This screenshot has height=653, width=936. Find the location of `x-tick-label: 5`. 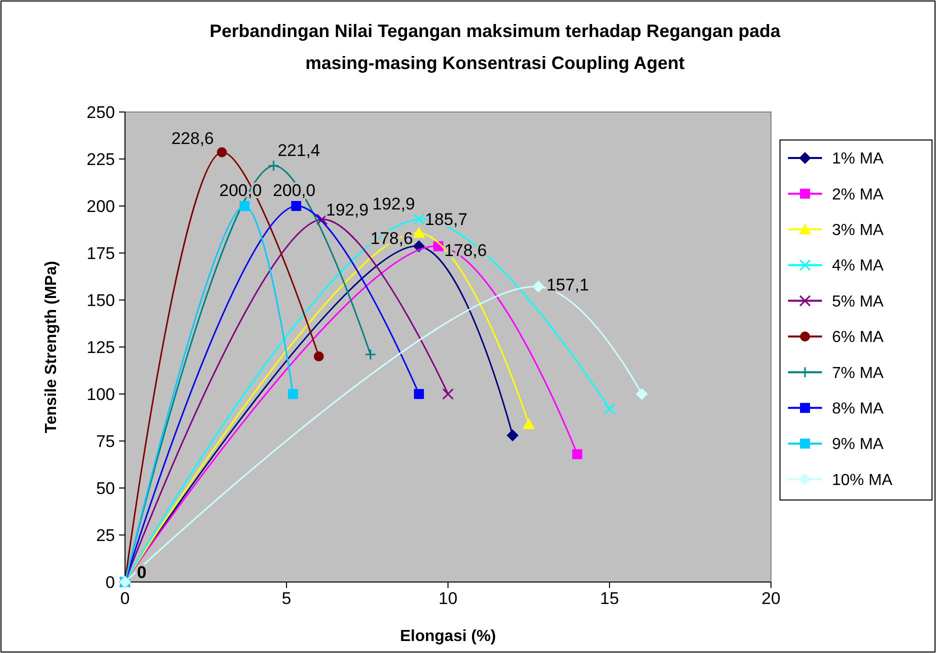

x-tick-label: 5 is located at coordinates (287, 598).